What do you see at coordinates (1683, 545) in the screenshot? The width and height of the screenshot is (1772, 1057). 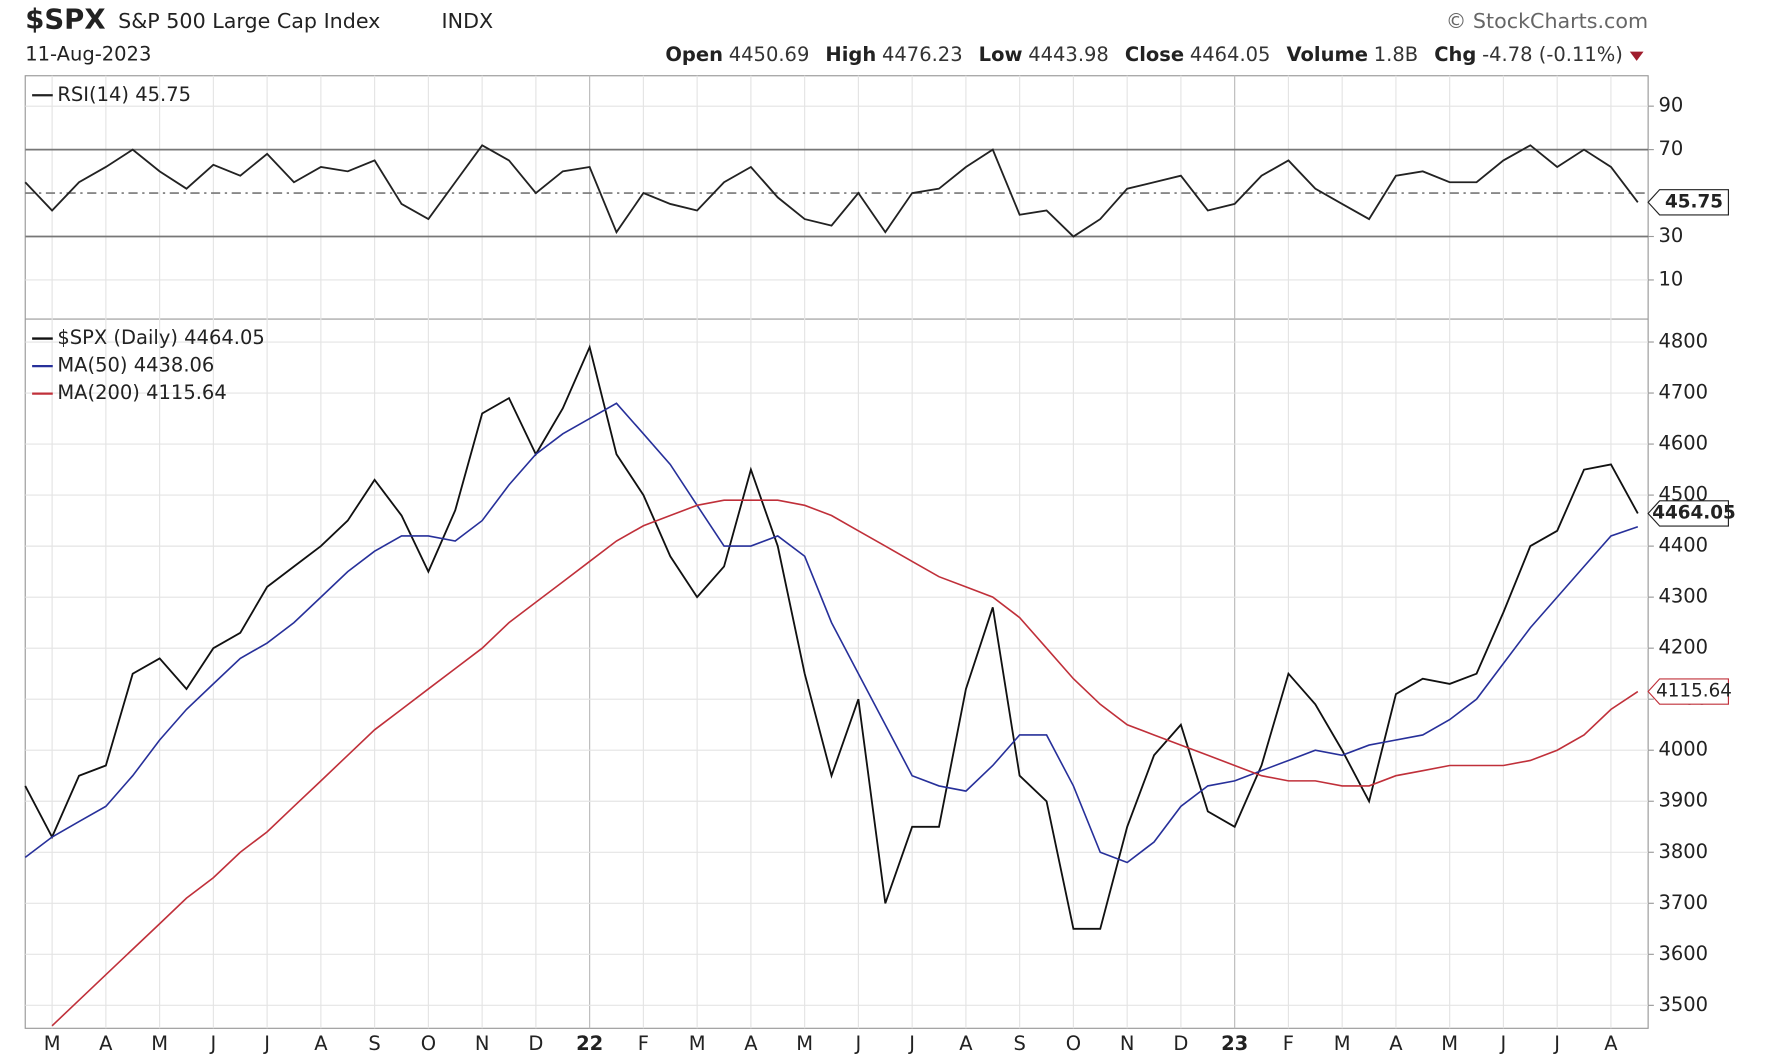 I see `y-tick-label: 4400` at bounding box center [1683, 545].